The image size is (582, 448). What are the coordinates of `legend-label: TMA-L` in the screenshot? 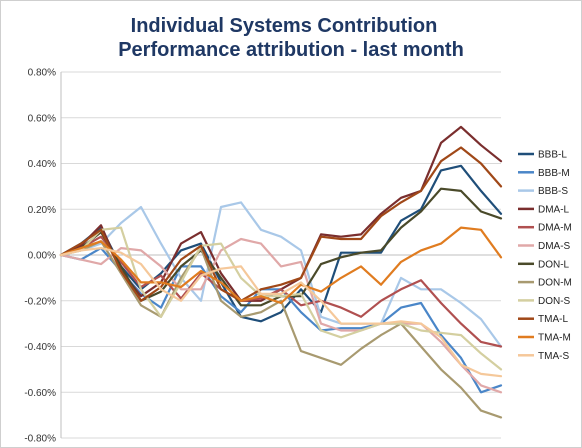 It's located at (553, 319).